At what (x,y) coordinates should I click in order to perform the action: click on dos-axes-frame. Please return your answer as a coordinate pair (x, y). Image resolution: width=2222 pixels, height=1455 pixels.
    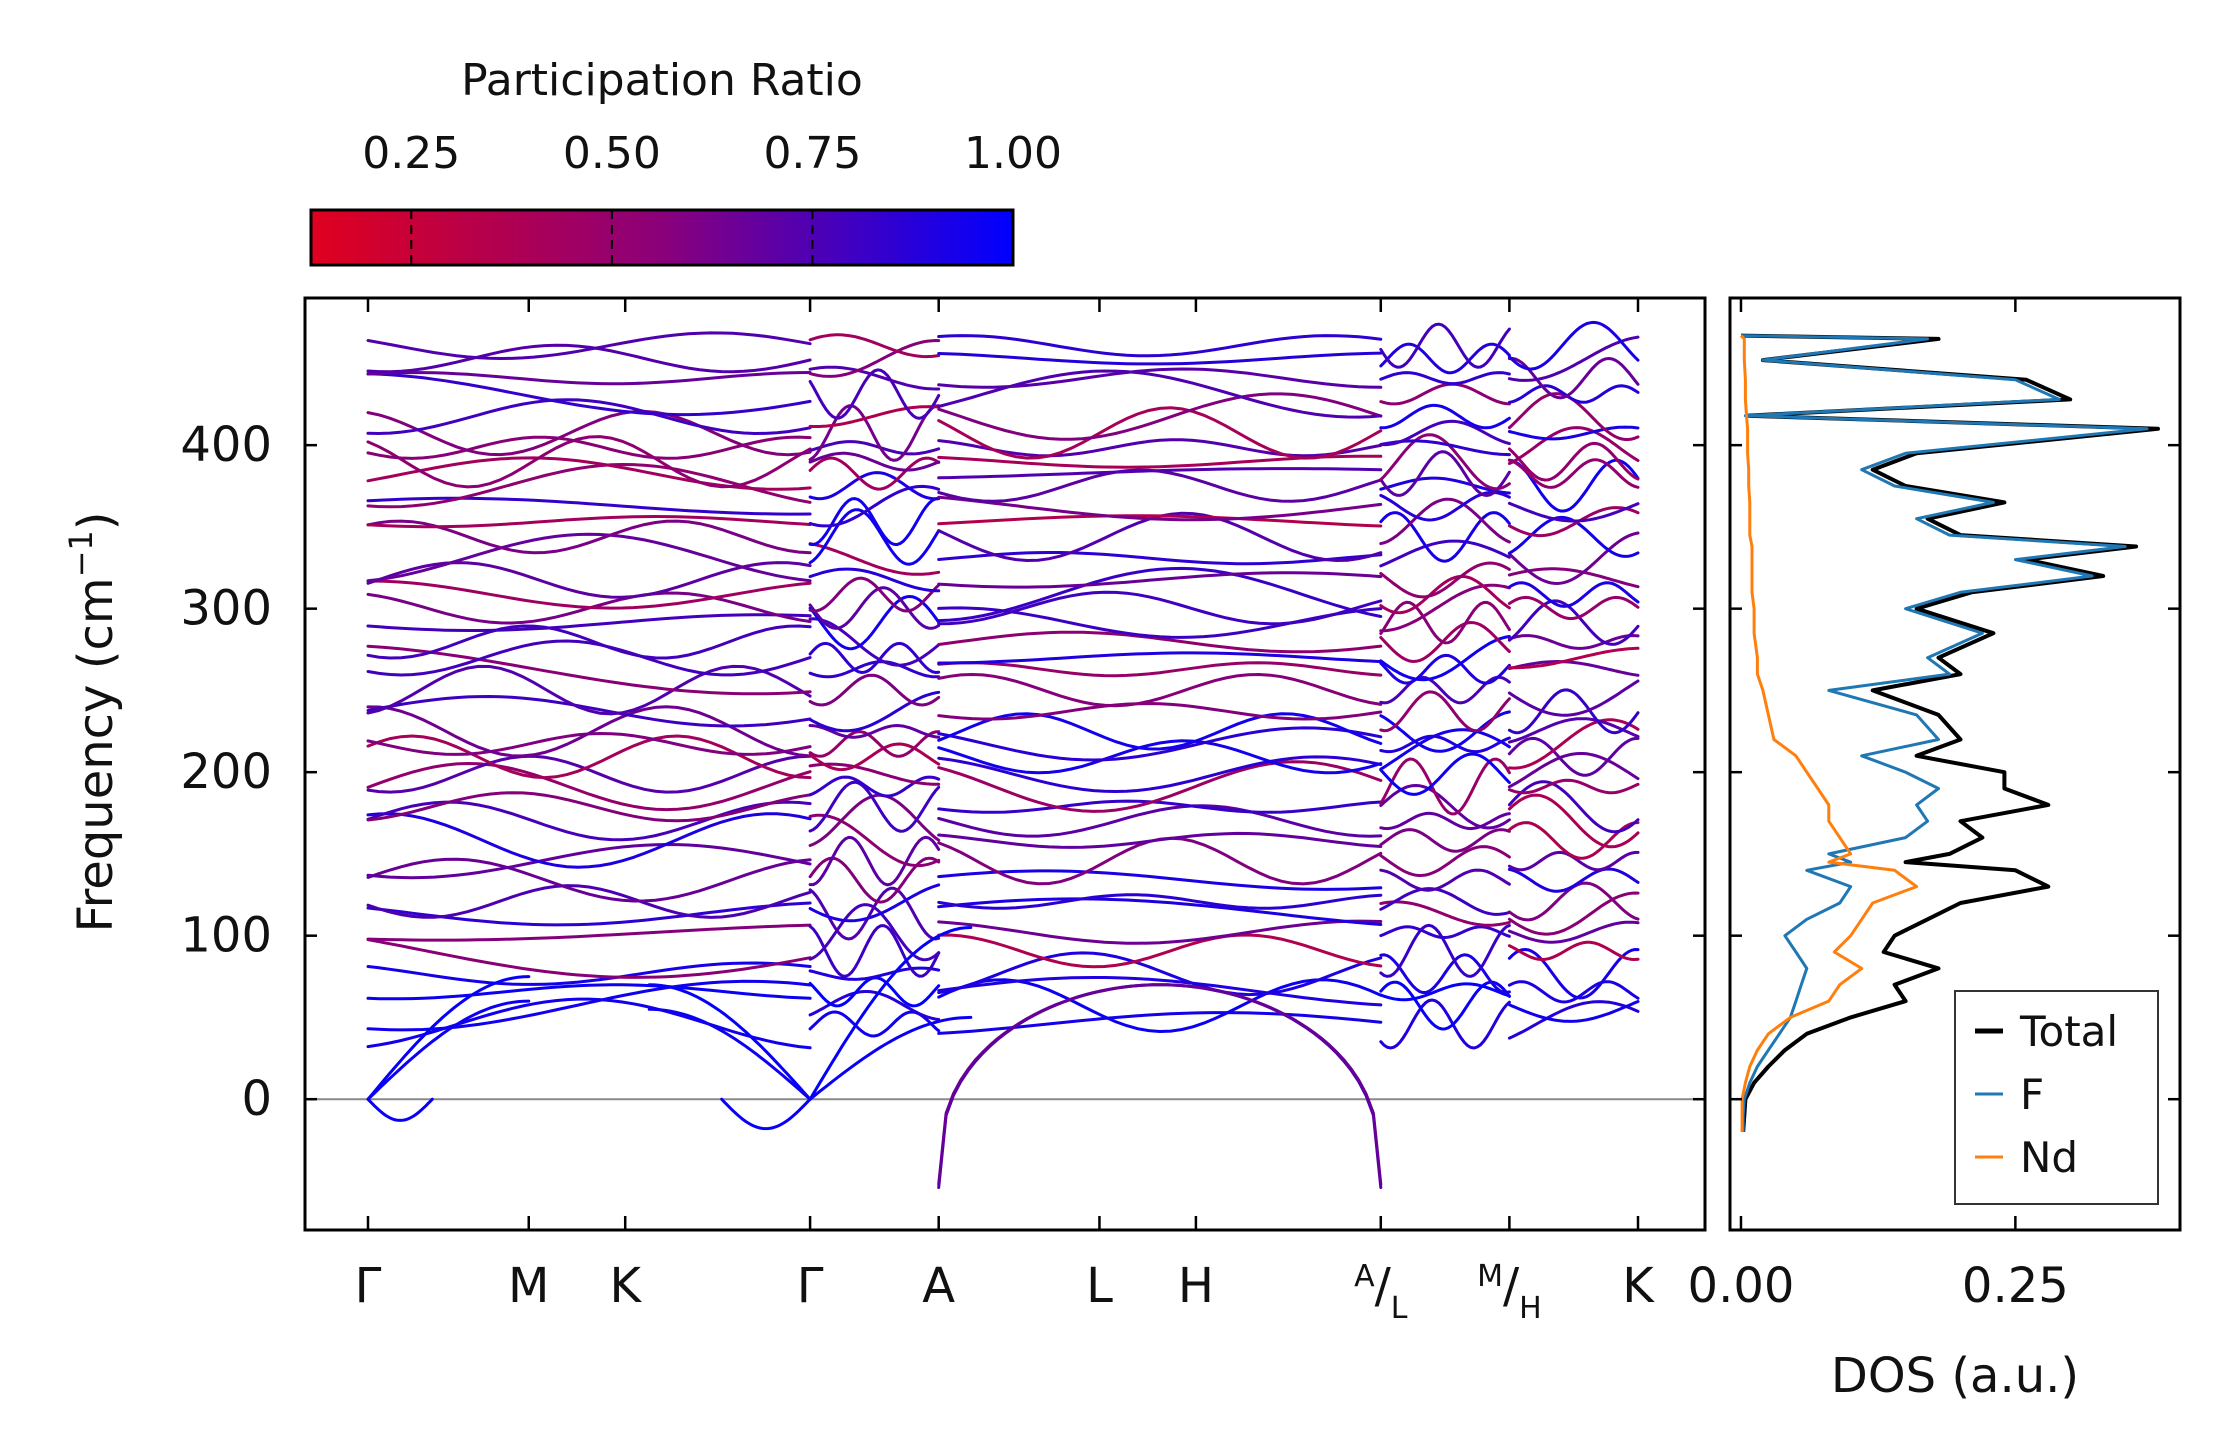
    Looking at the image, I should click on (1955, 764).